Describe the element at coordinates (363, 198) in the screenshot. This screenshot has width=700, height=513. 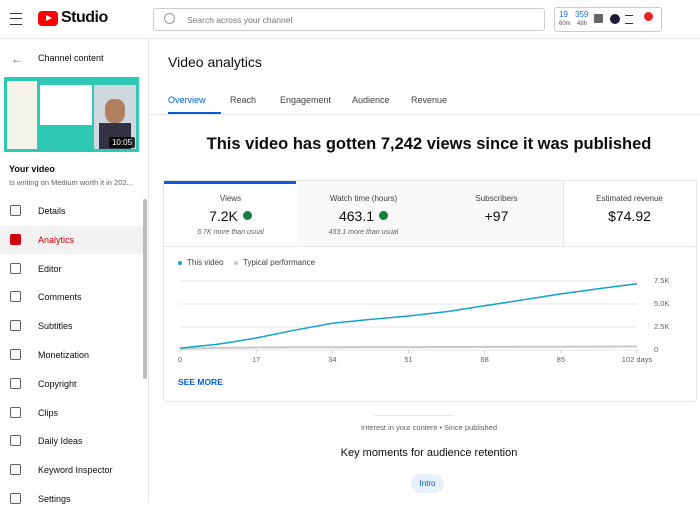
I see `metric-label: Watch time (hours)` at that location.